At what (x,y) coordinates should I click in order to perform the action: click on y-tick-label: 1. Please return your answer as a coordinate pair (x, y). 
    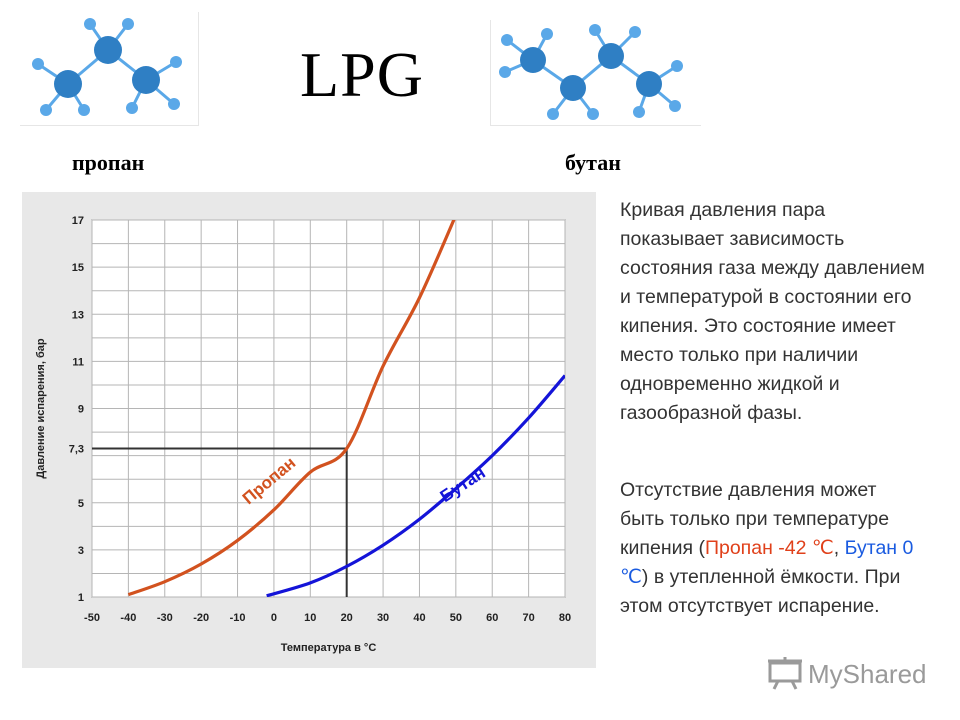
    Looking at the image, I should click on (81, 598).